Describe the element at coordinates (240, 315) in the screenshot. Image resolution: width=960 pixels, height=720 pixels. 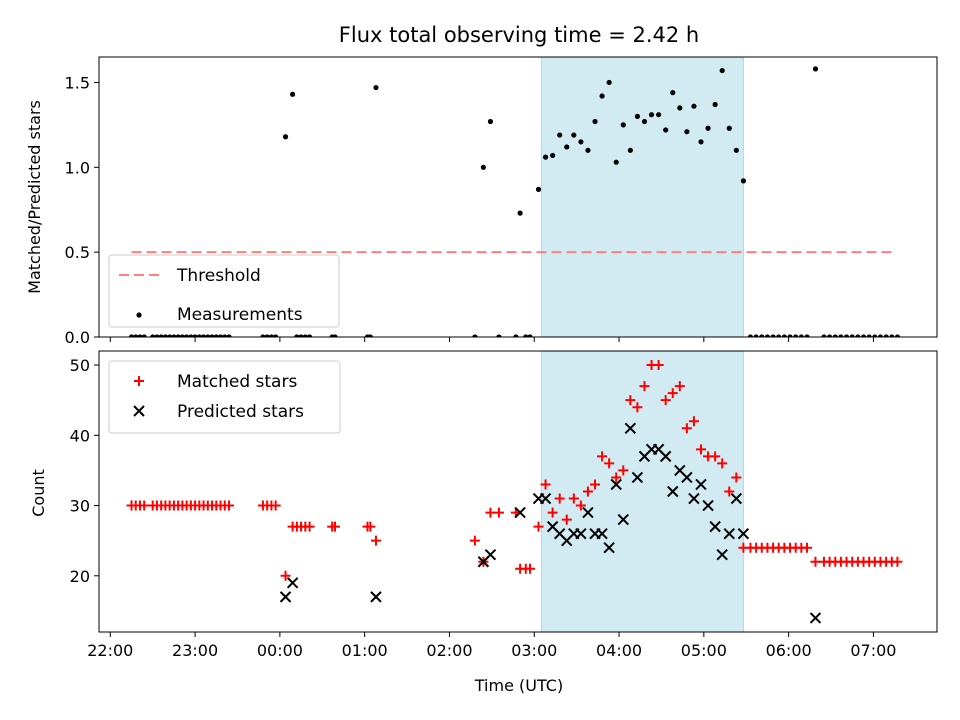
I see `legend-label: Measurements` at that location.